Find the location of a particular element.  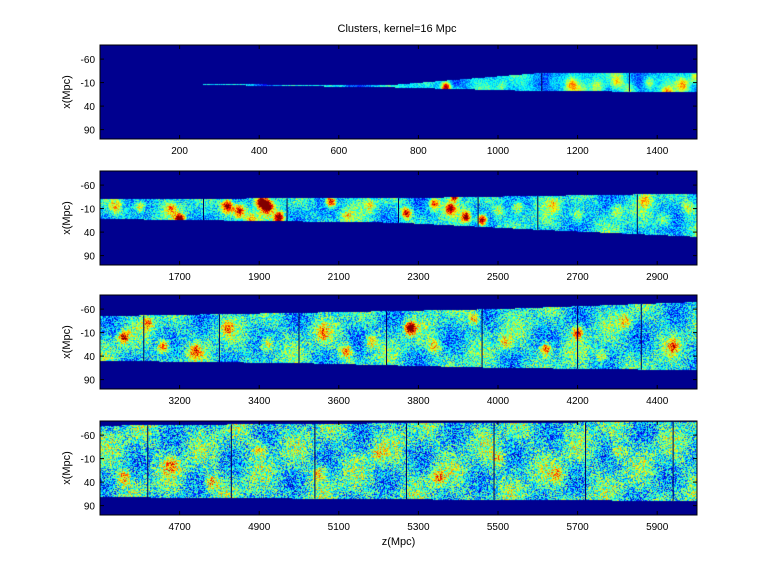

x-tick-label: 3800 is located at coordinates (418, 401).